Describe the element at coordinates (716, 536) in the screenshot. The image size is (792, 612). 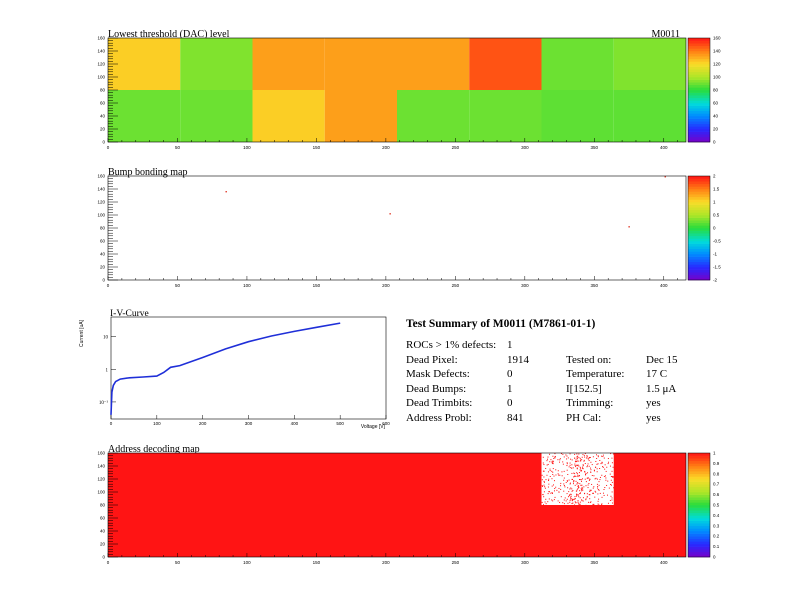
I see `palette-tick-label: 0.2` at that location.